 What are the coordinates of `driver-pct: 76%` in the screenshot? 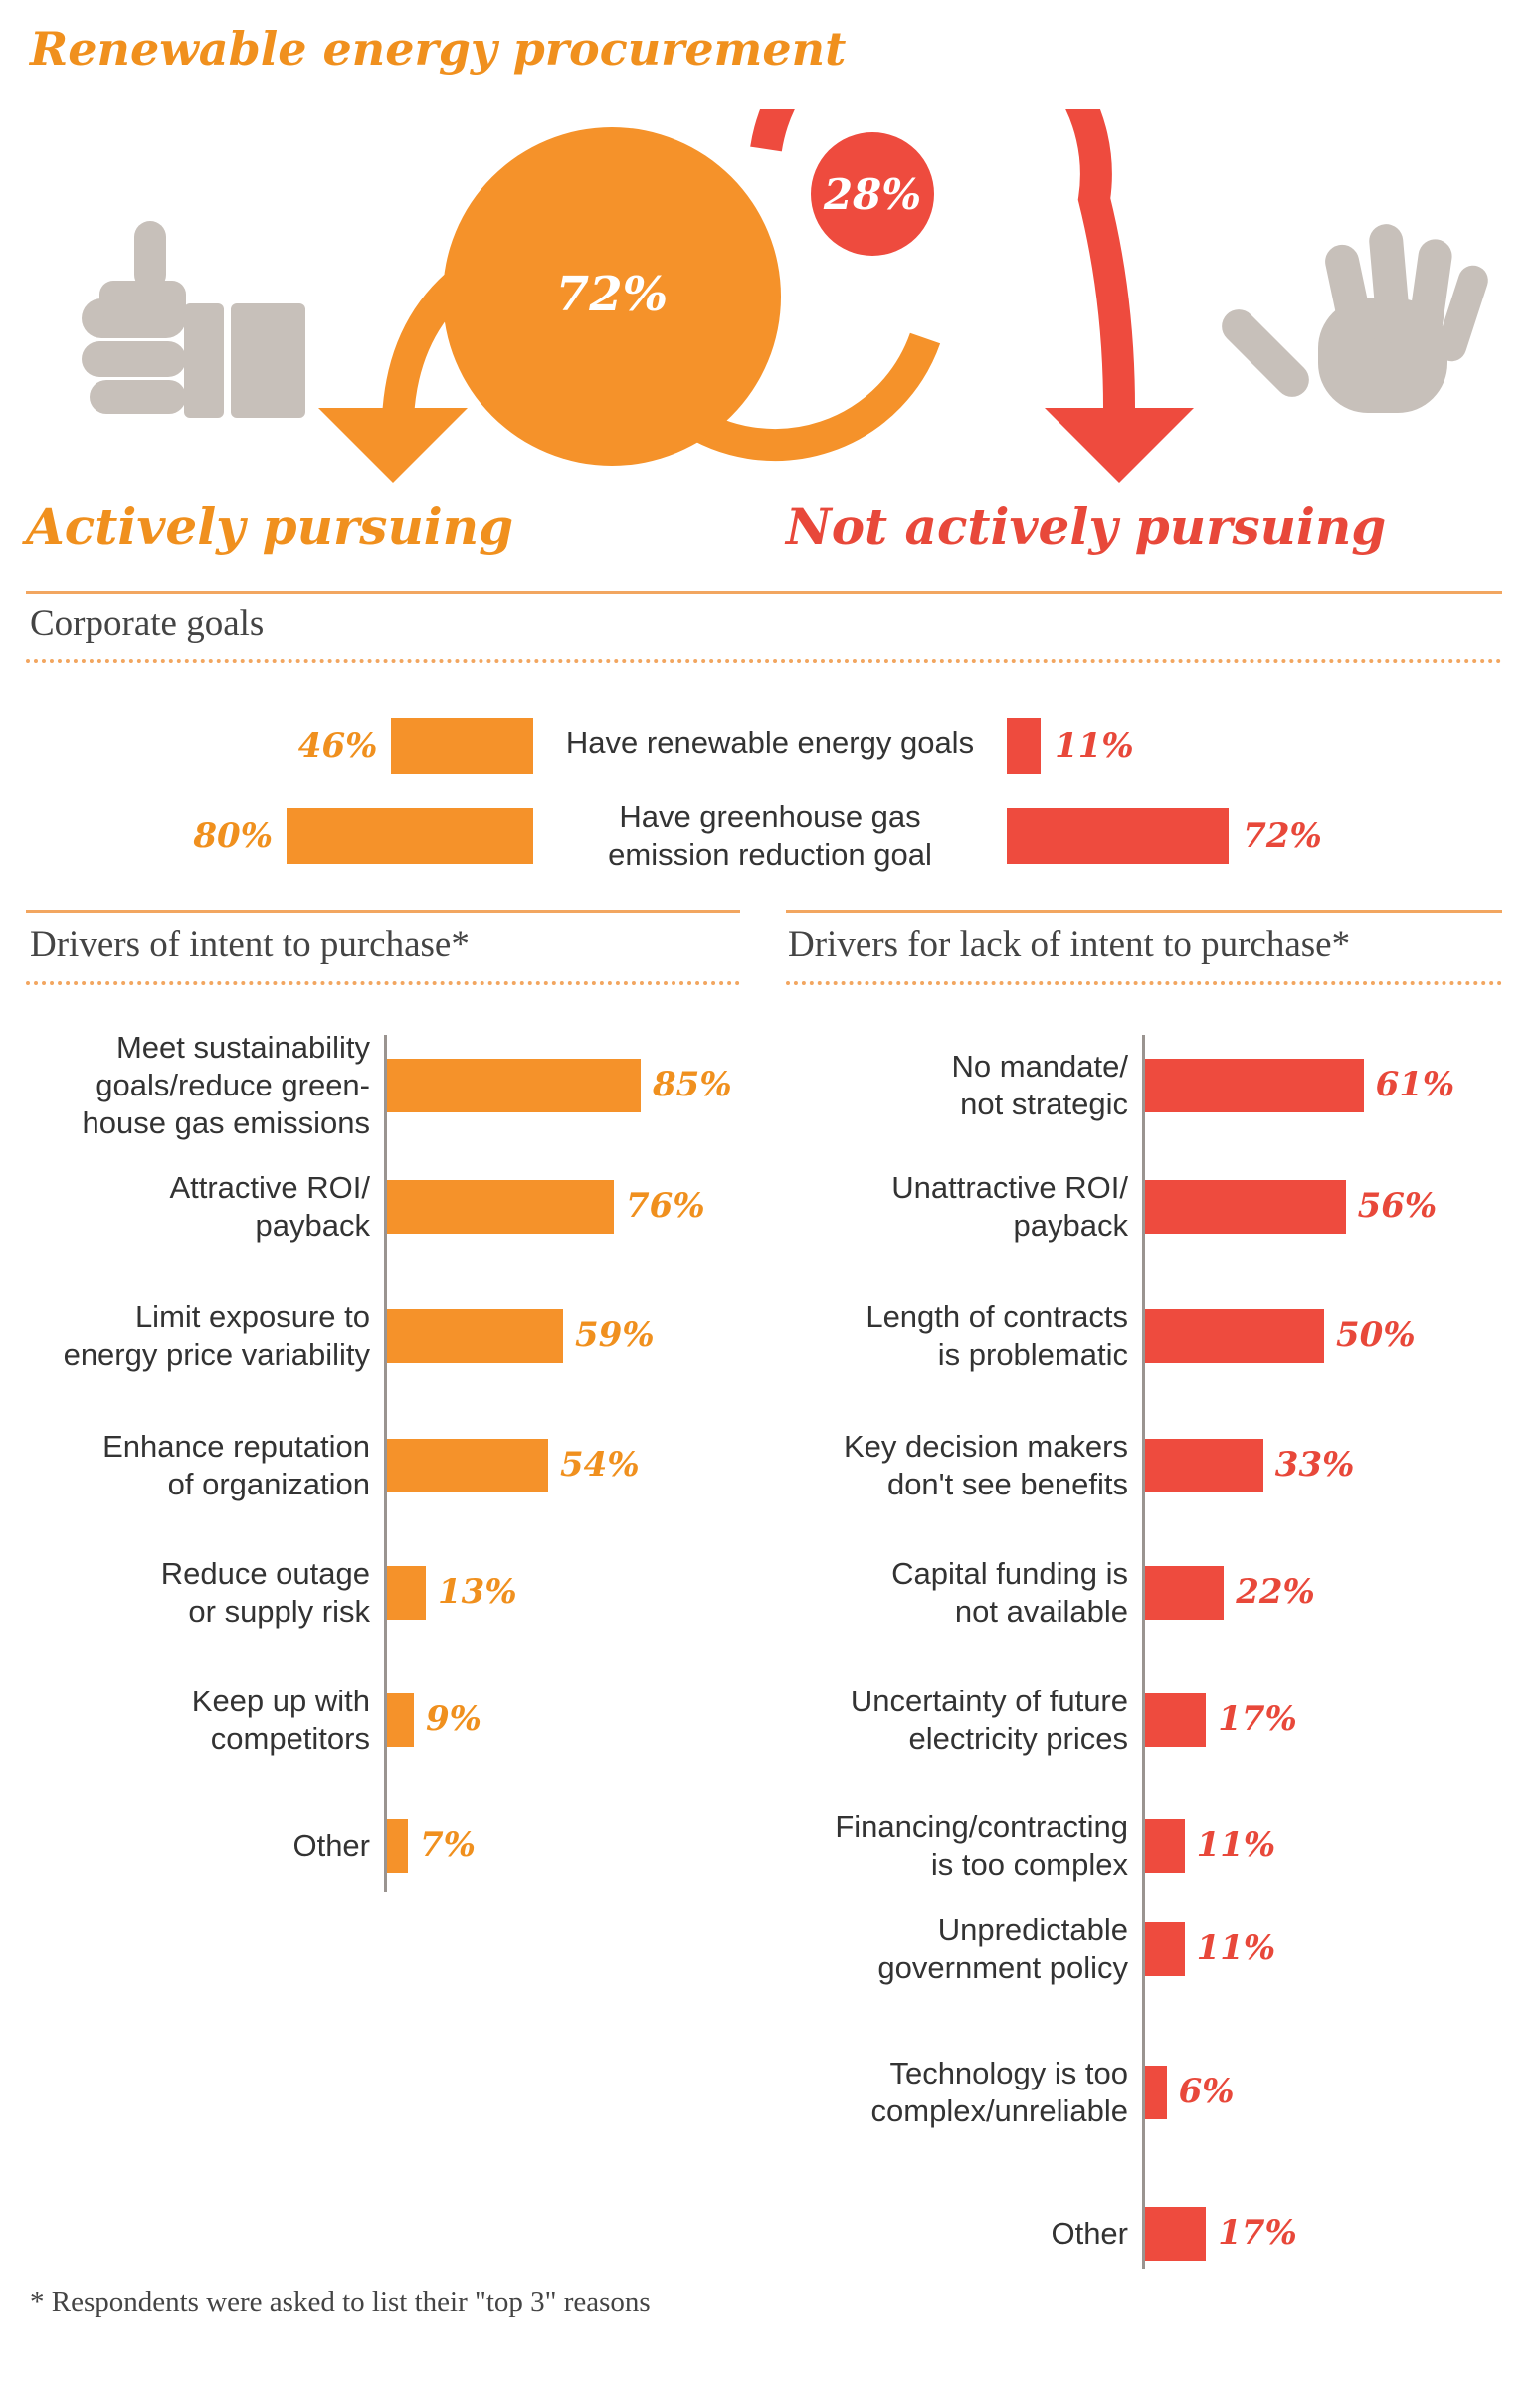 It's located at (665, 1206).